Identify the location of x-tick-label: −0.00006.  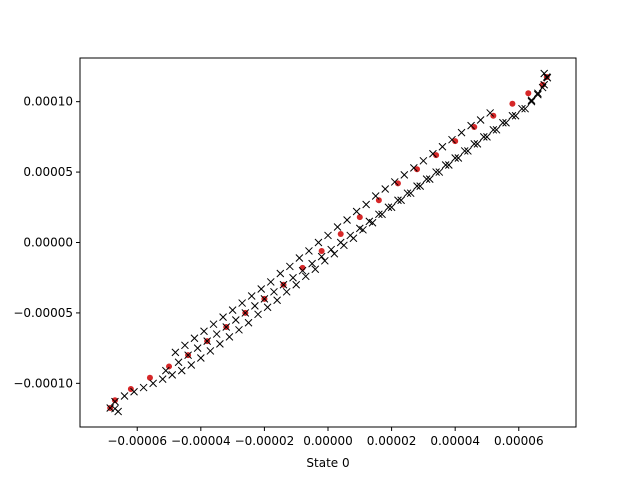
(137, 441).